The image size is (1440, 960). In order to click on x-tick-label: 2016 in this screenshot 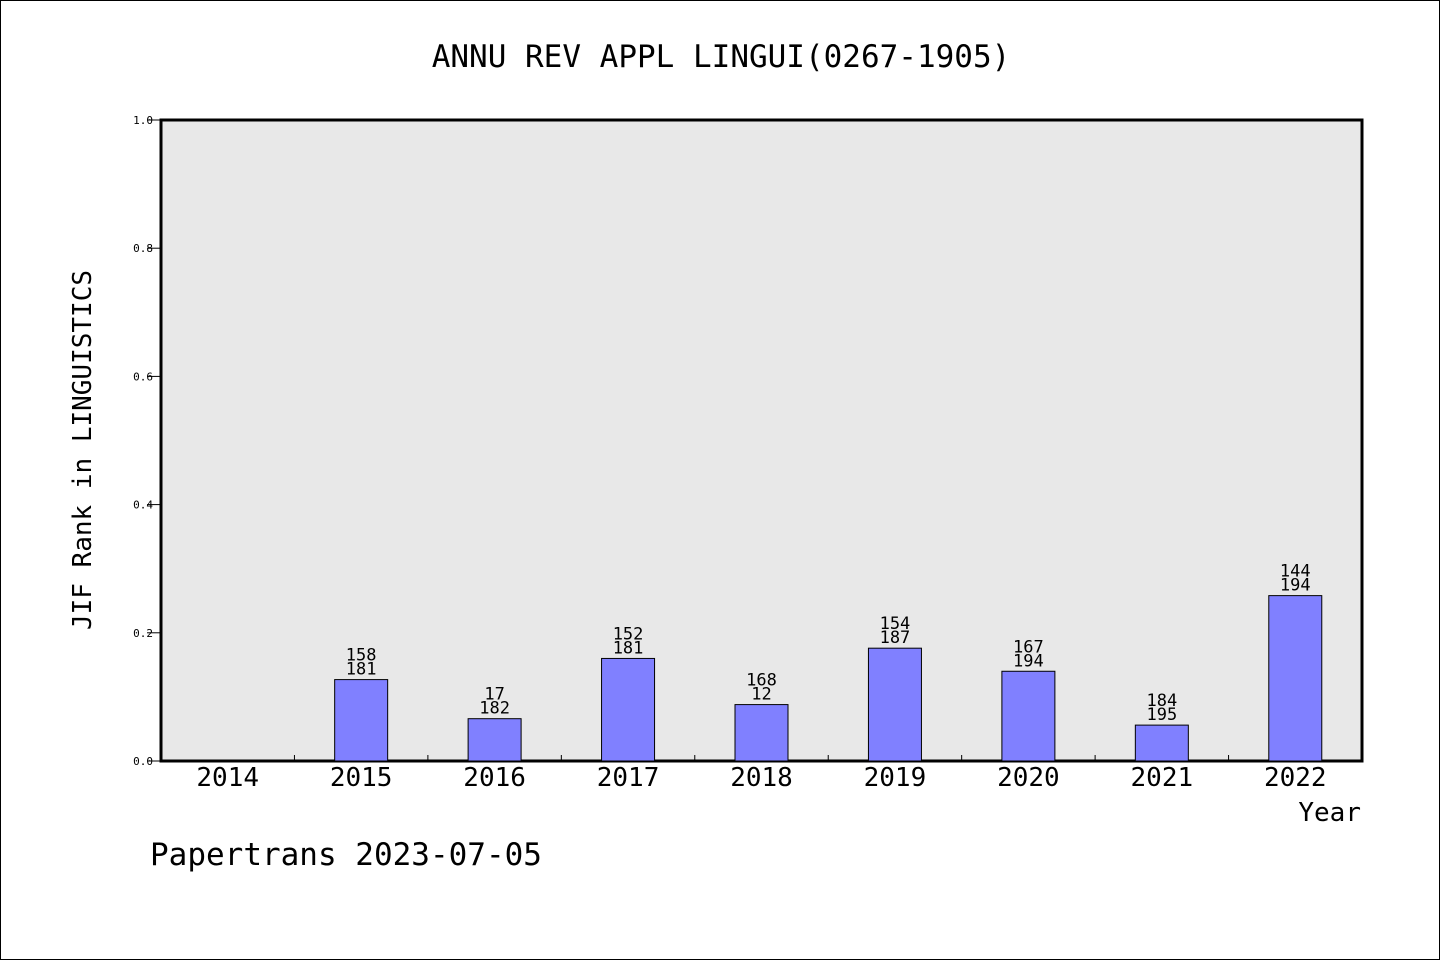, I will do `click(494, 778)`.